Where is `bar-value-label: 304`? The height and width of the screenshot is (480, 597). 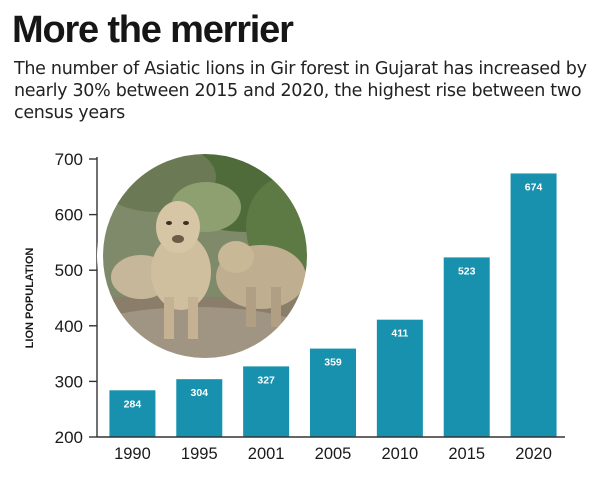 bar-value-label: 304 is located at coordinates (200, 393).